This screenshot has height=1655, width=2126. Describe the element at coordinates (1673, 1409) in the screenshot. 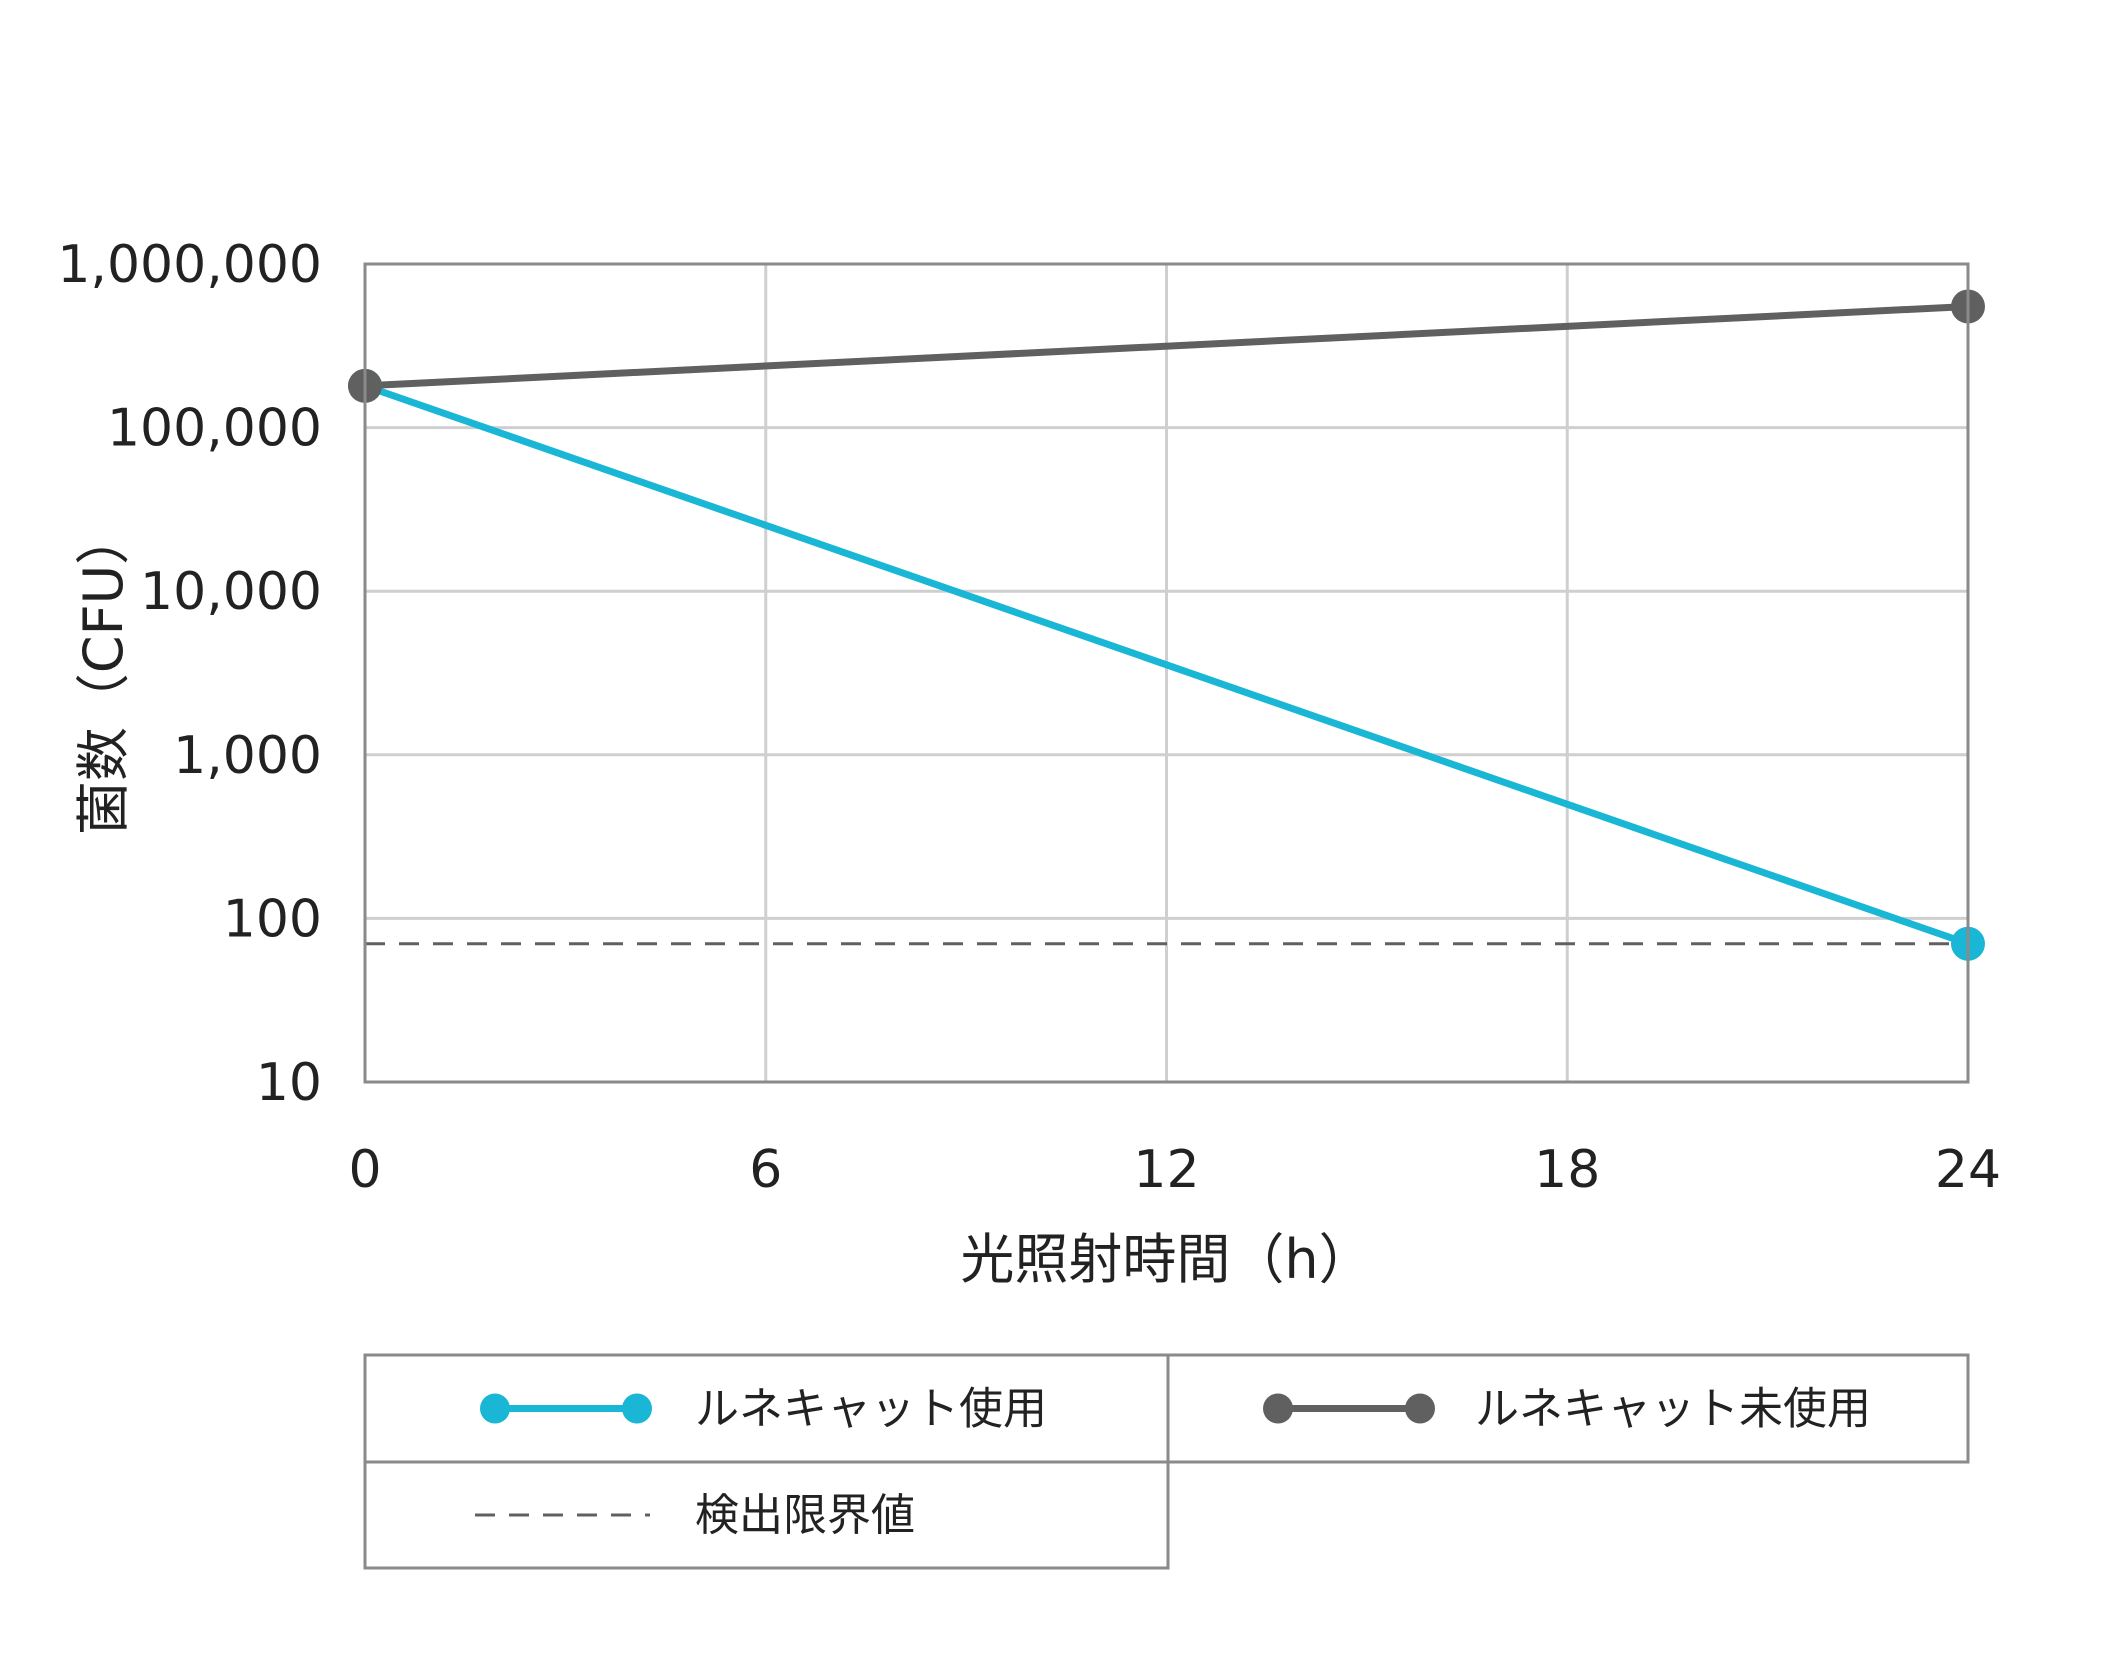

I see `legend-label: ルネキャット未使用` at that location.